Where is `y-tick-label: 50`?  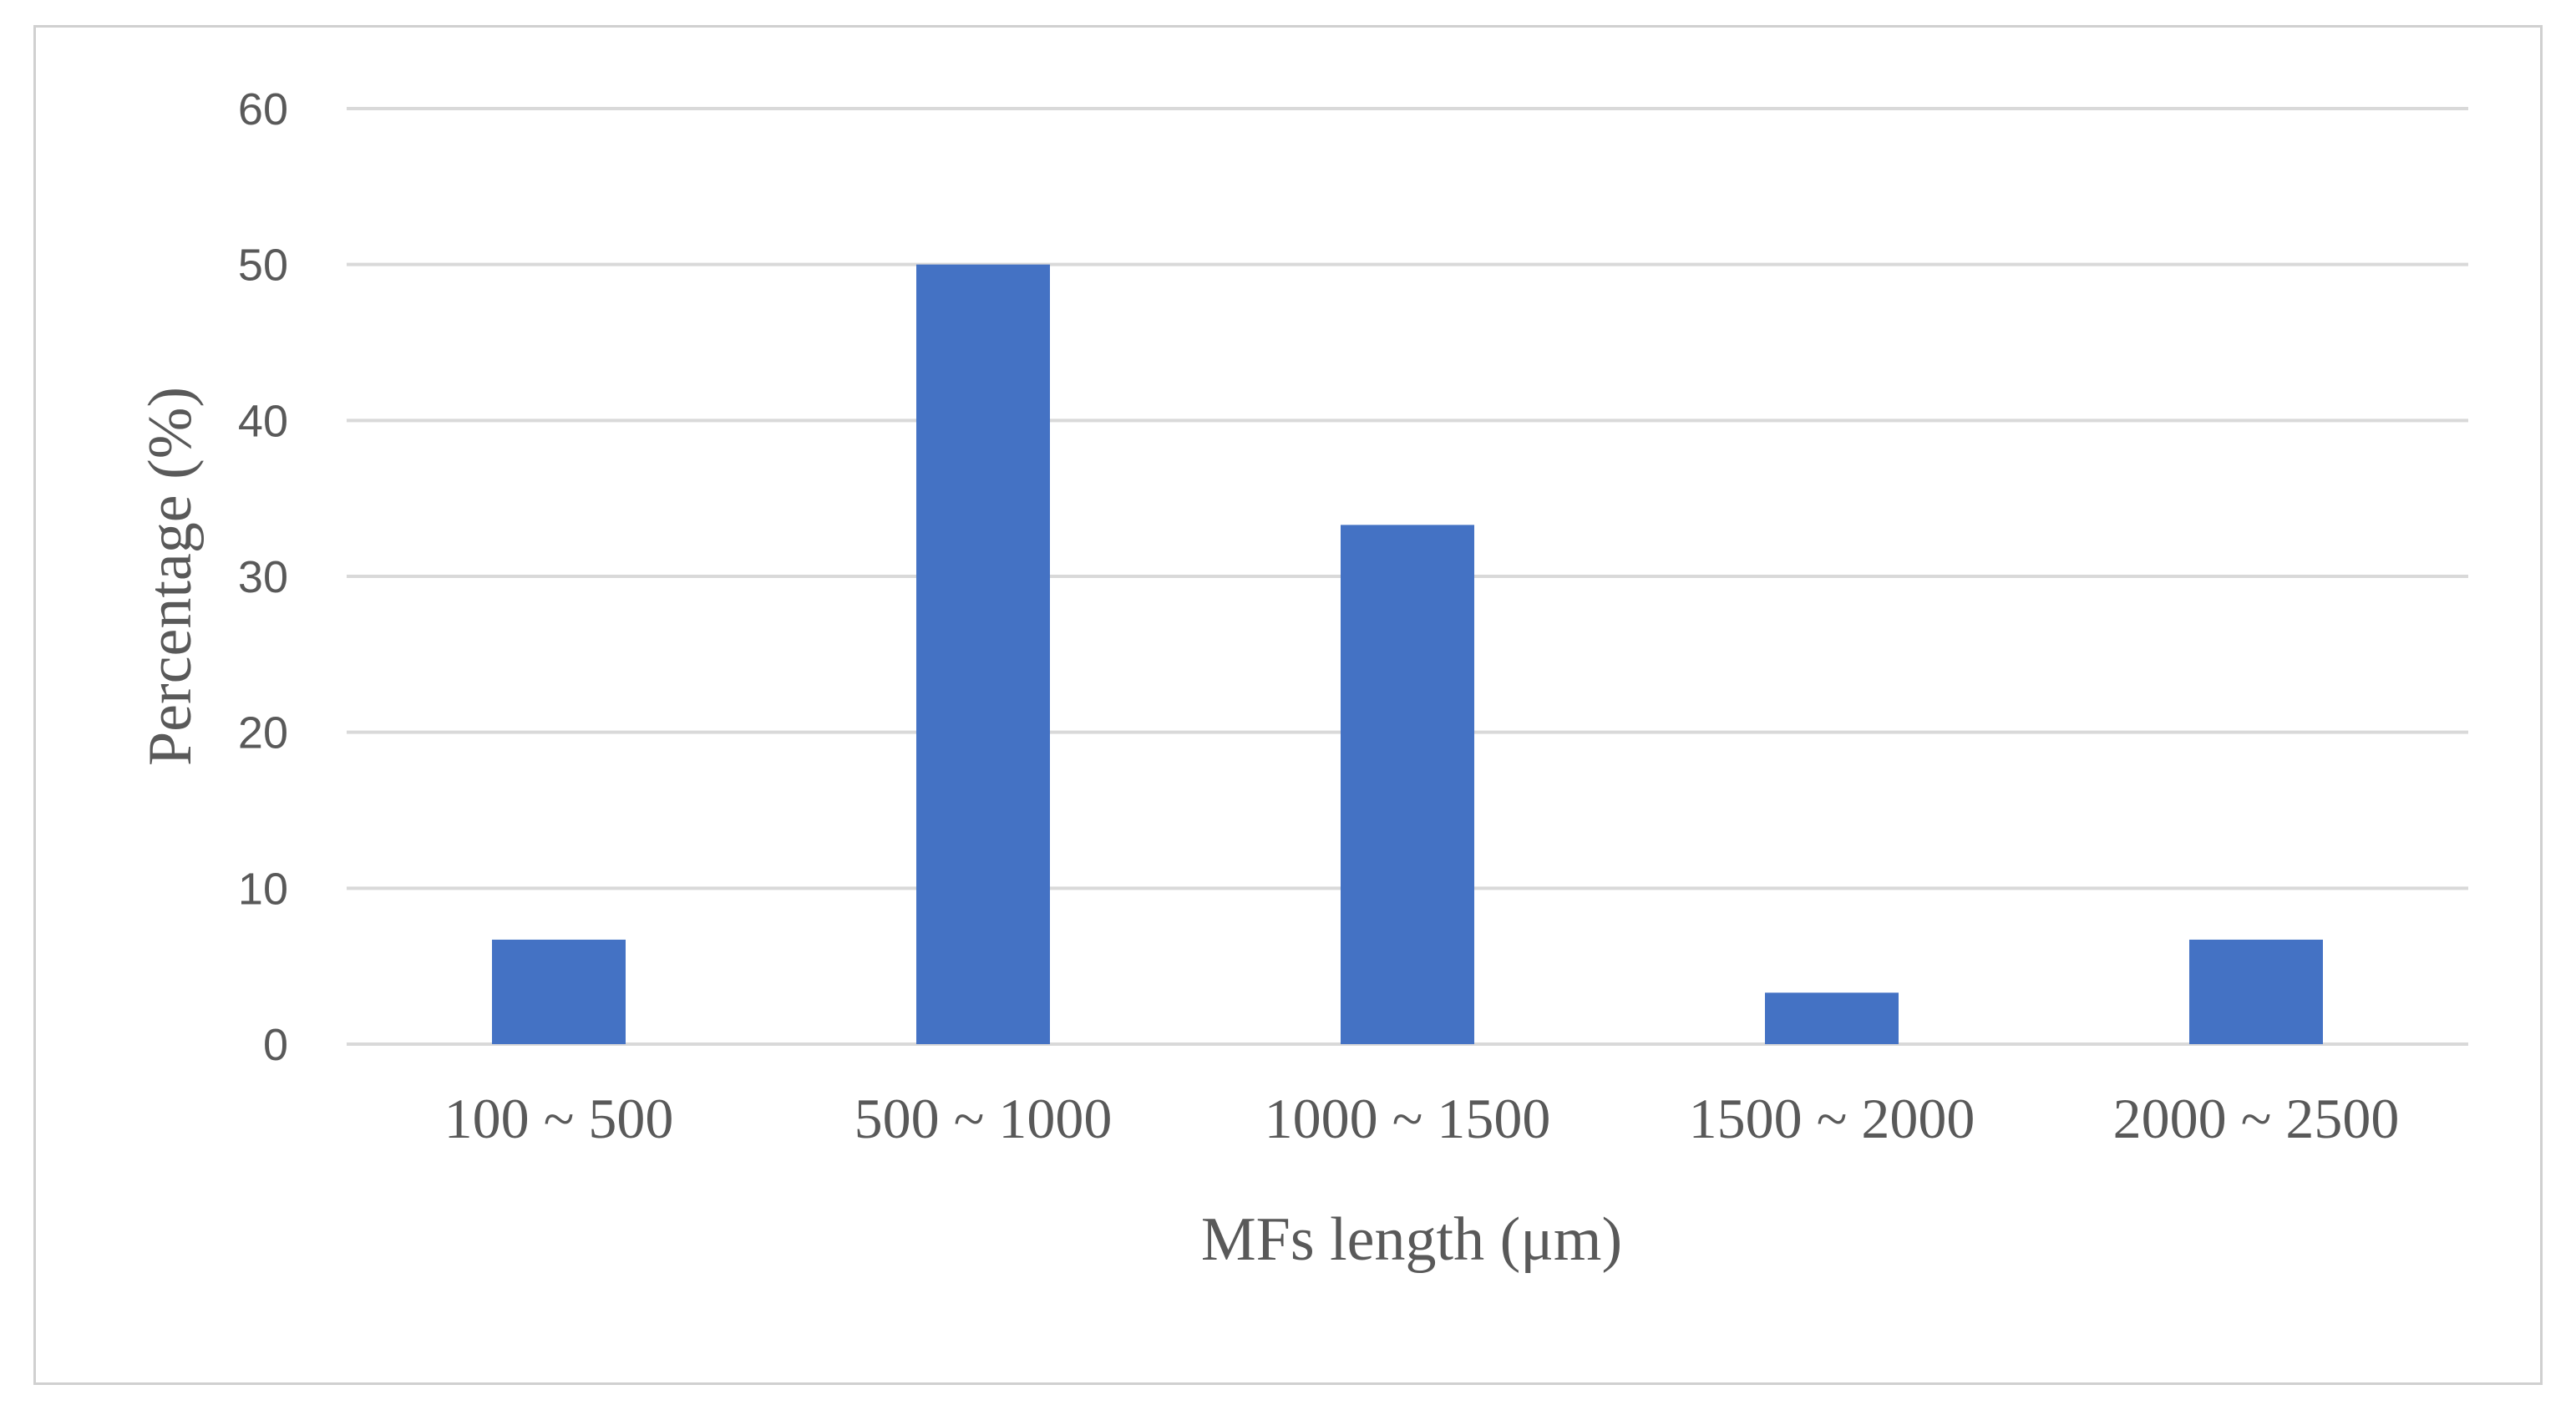
y-tick-label: 50 is located at coordinates (263, 266).